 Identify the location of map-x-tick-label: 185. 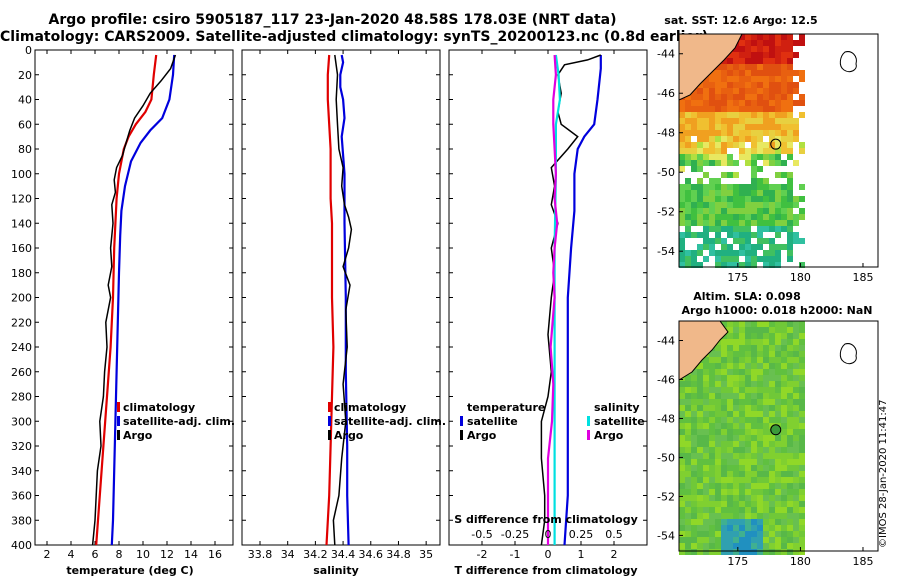
(862, 561).